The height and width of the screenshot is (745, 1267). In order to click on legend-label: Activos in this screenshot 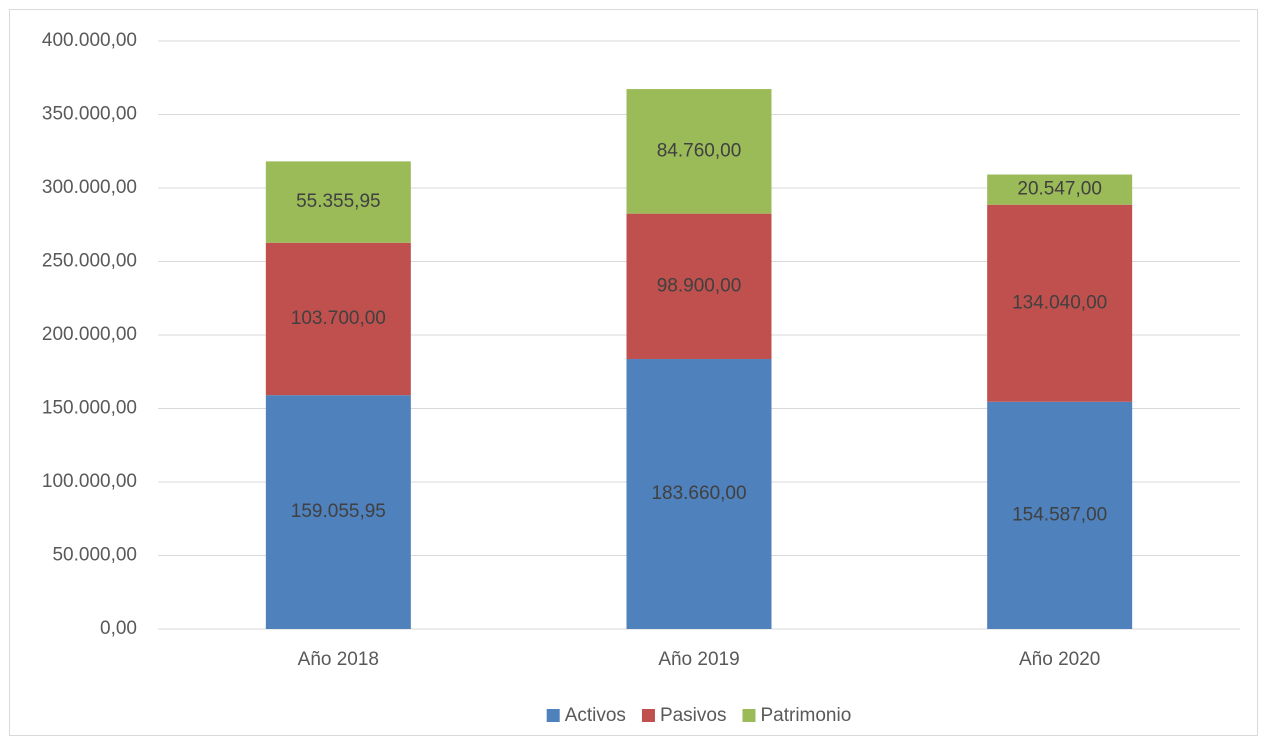, I will do `click(595, 715)`.